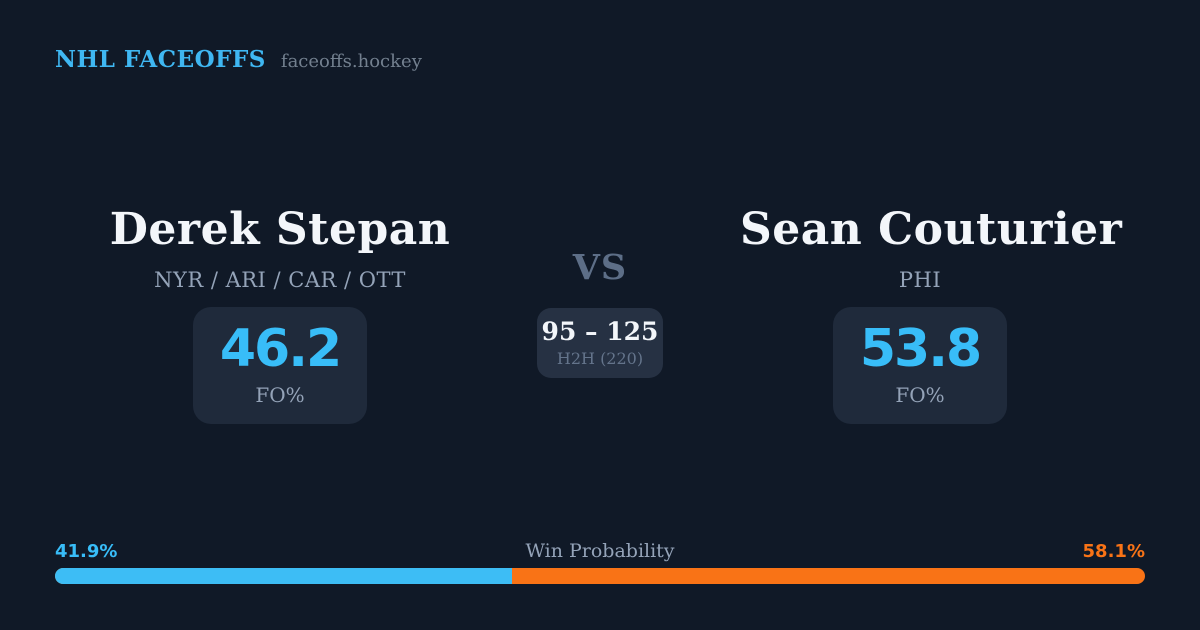  Describe the element at coordinates (920, 395) in the screenshot. I see `player-right-stat-label: FO%` at that location.